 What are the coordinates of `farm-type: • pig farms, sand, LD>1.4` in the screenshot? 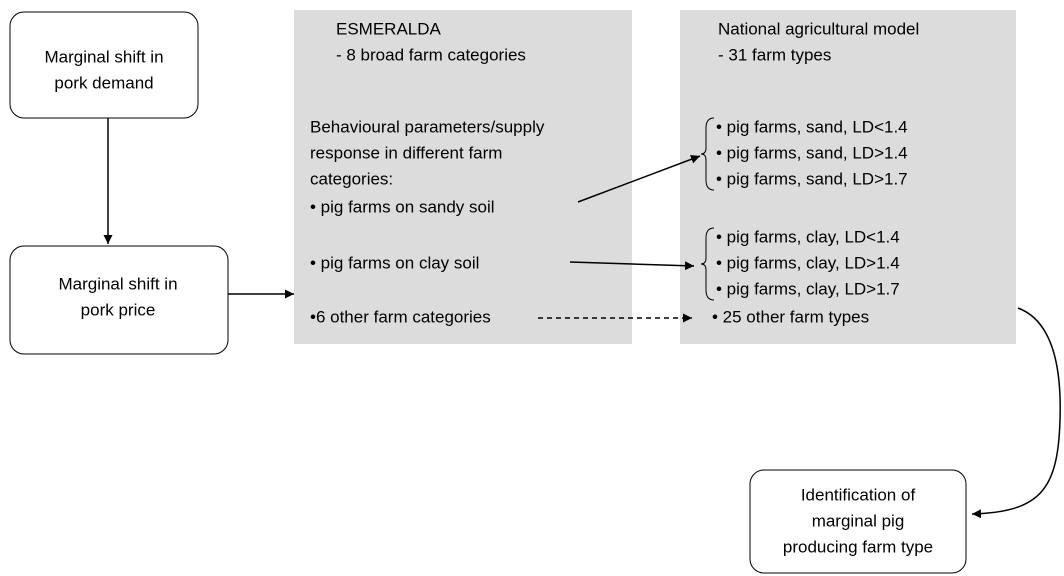 It's located at (812, 152).